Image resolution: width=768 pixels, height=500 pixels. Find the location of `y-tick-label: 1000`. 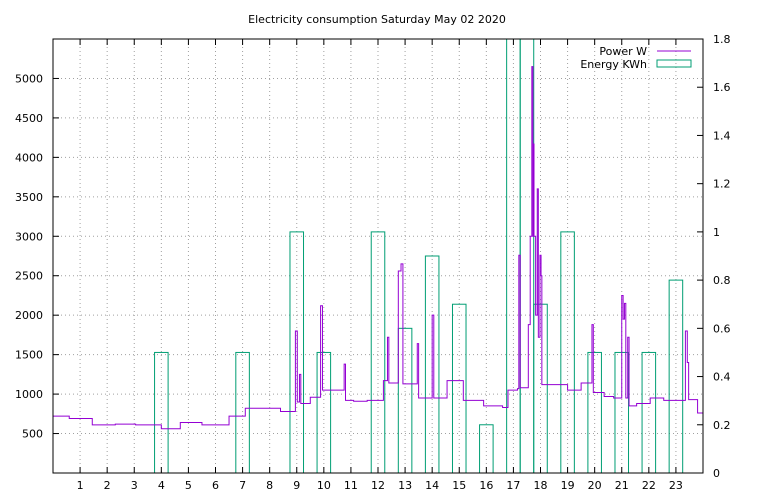

y-tick-label: 1000 is located at coordinates (29, 394).